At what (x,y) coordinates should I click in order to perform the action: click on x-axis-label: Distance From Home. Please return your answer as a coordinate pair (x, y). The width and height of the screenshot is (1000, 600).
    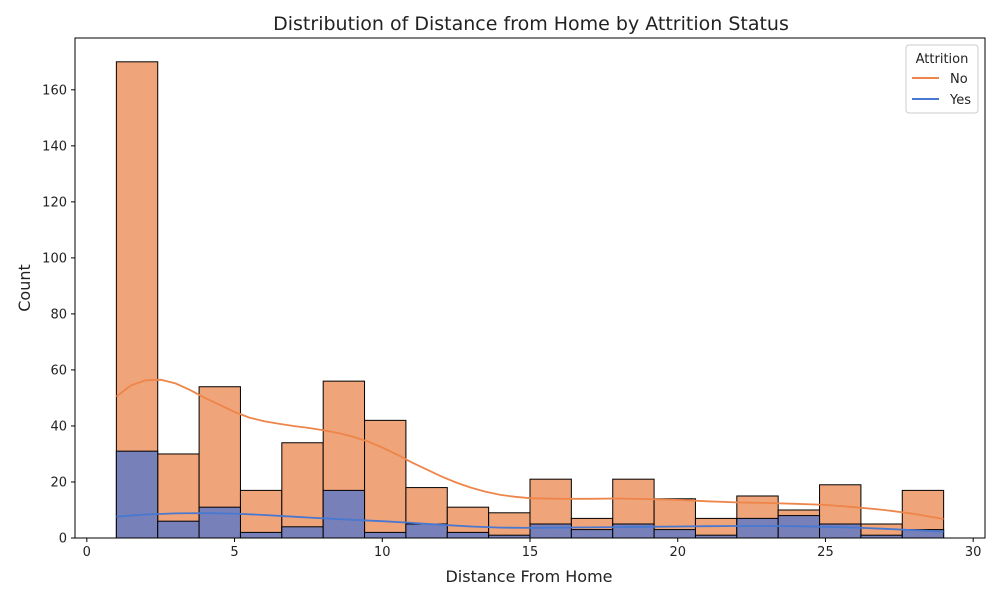
    Looking at the image, I should click on (528, 576).